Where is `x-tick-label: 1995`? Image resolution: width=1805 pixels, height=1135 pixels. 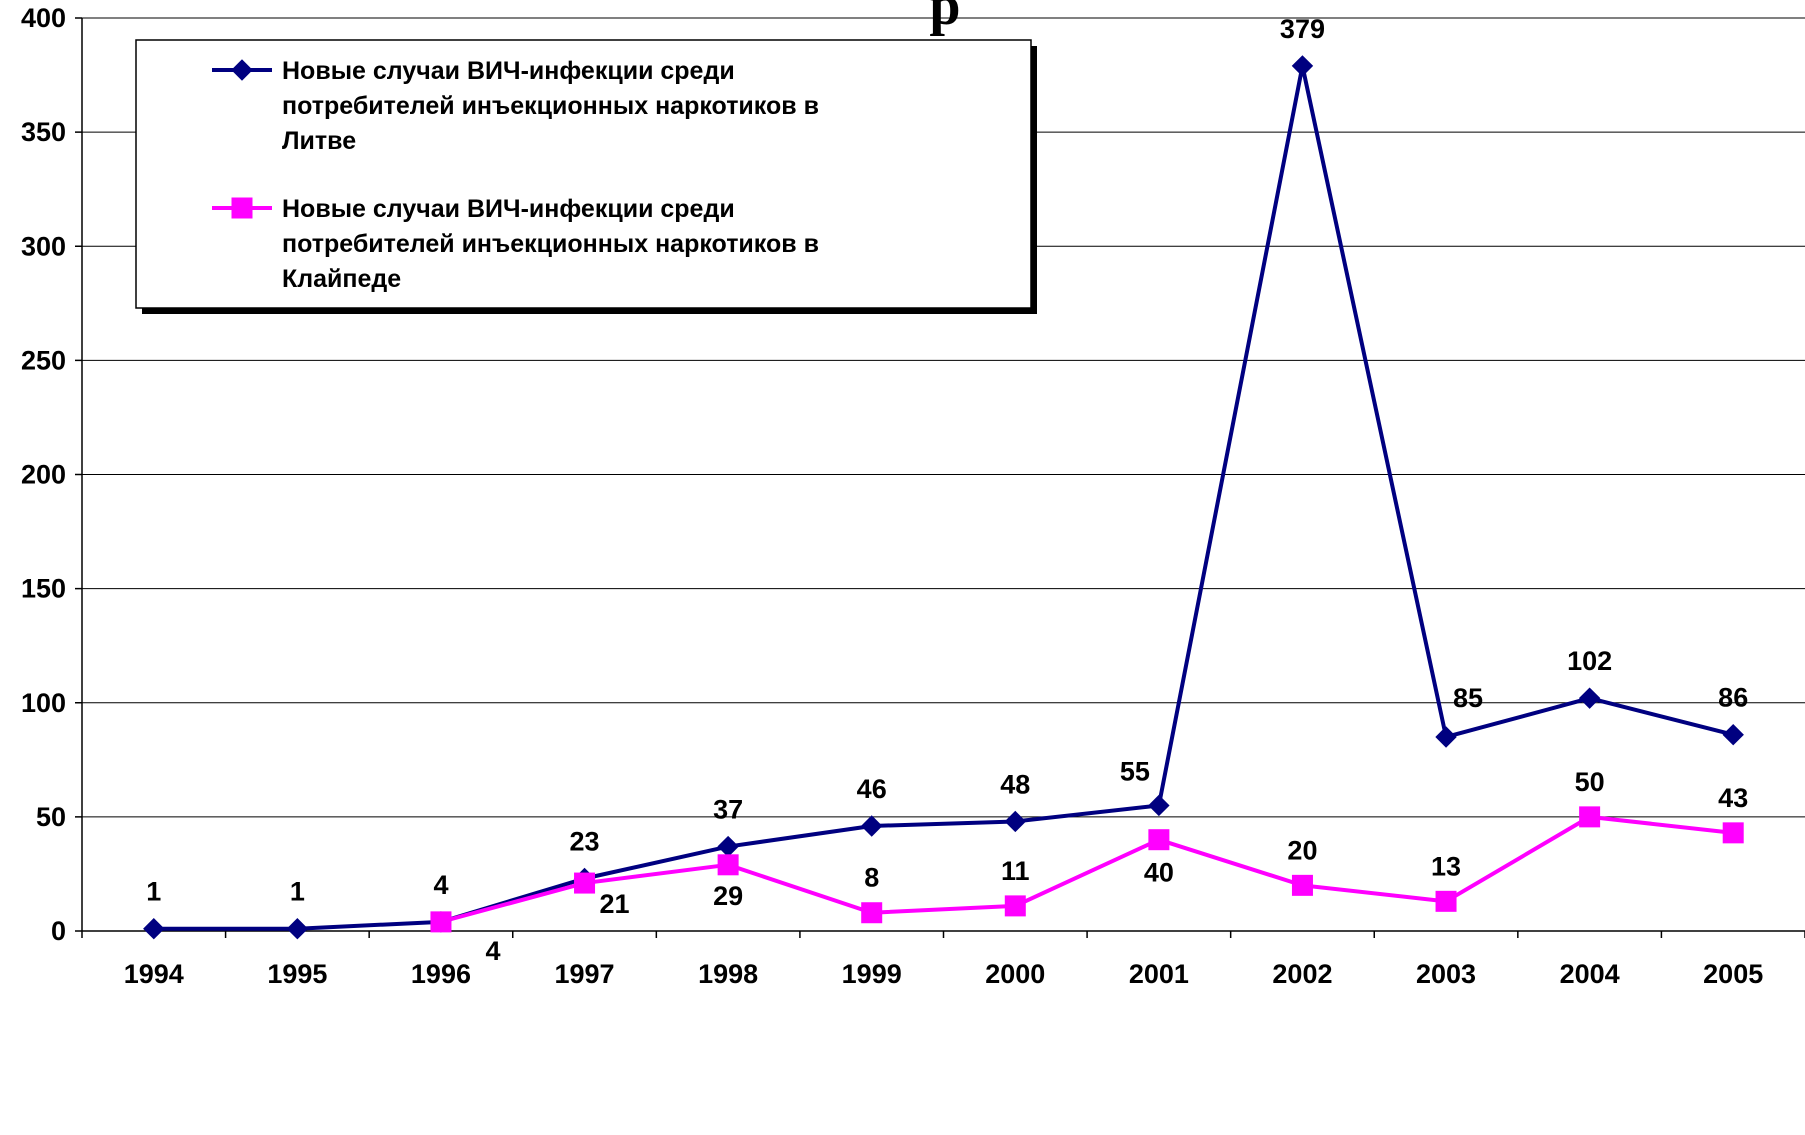 x-tick-label: 1995 is located at coordinates (297, 974).